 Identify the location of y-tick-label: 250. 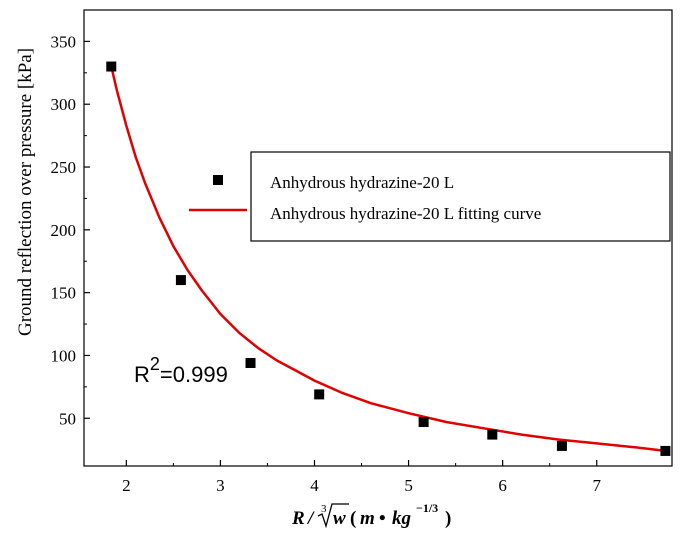
(64, 167).